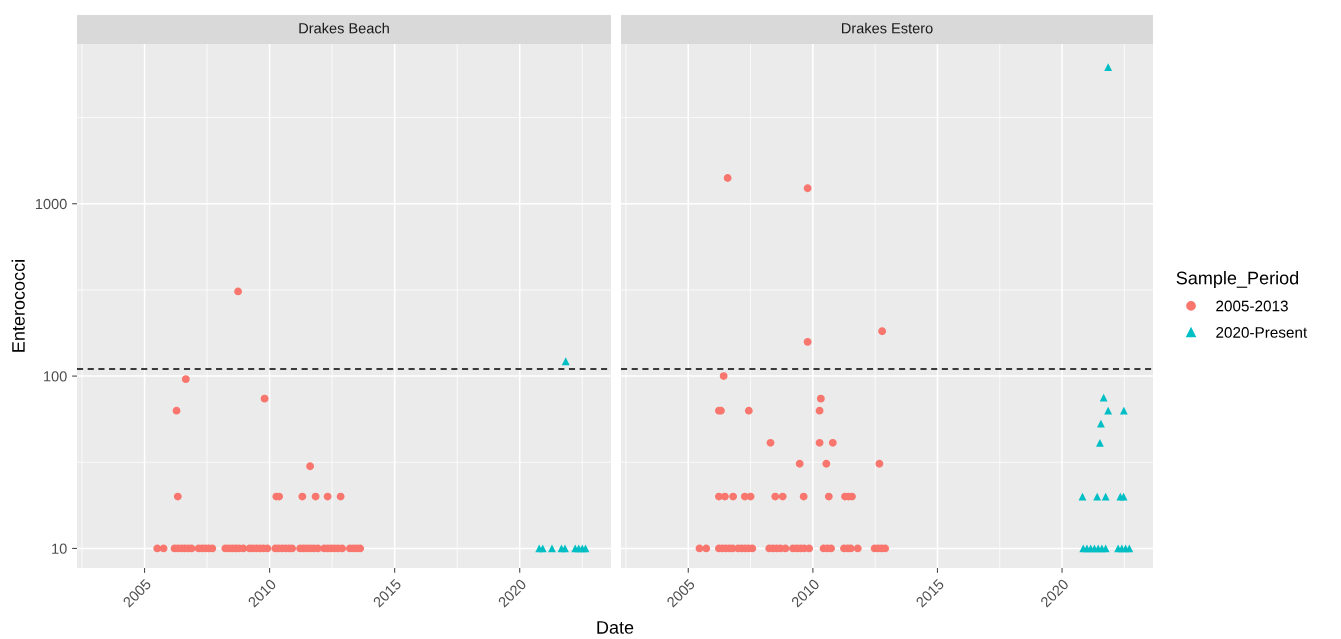  What do you see at coordinates (55, 376) in the screenshot?
I see `y-tick-label: 100` at bounding box center [55, 376].